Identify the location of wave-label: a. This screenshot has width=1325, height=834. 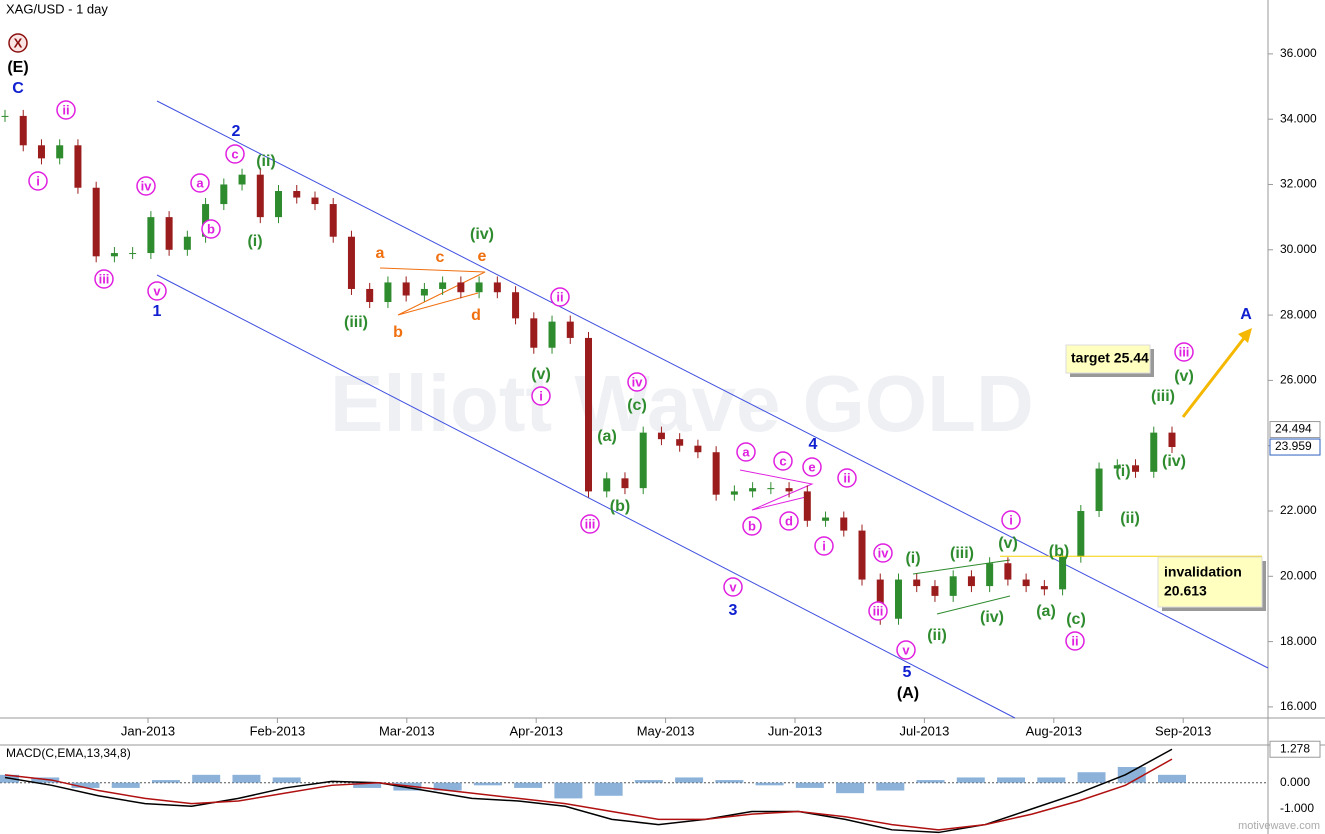
(200, 182).